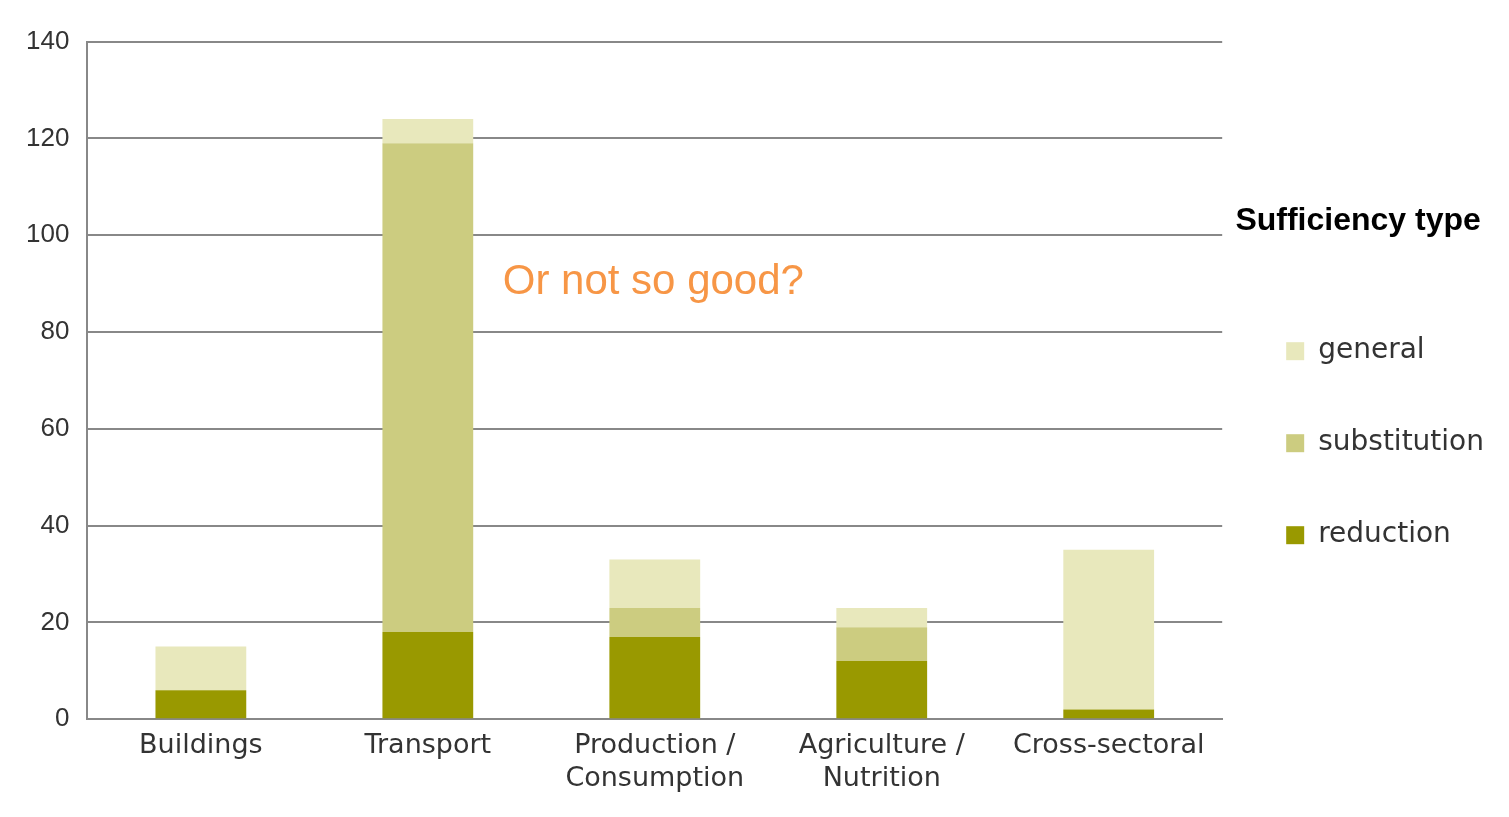 Image resolution: width=1509 pixels, height=817 pixels. Describe the element at coordinates (882, 760) in the screenshot. I see `x-tick-label: Agriculture / Nutrition` at that location.